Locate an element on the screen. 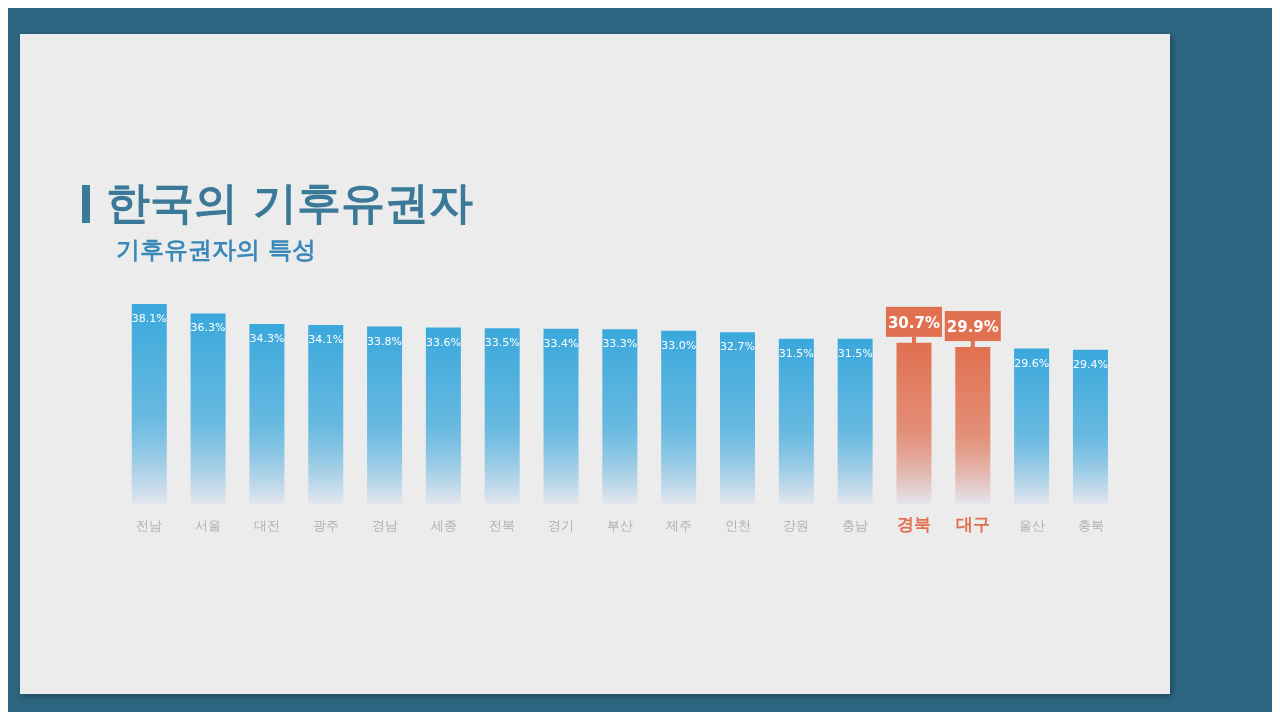 The height and width of the screenshot is (720, 1280). data-label: 33.8% is located at coordinates (385, 341).